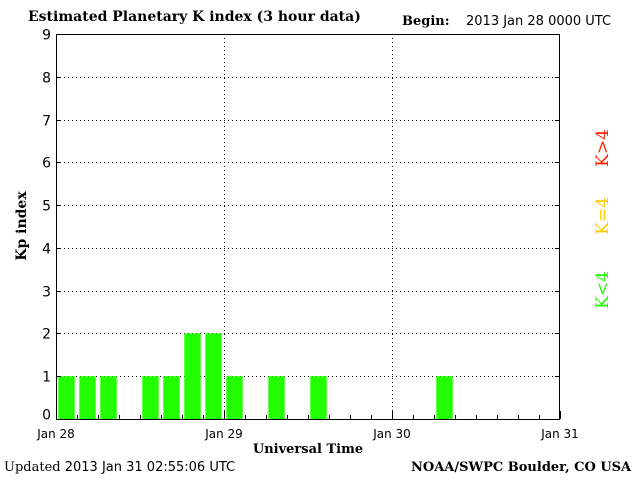  I want to click on legend-equal: K=4, so click(603, 216).